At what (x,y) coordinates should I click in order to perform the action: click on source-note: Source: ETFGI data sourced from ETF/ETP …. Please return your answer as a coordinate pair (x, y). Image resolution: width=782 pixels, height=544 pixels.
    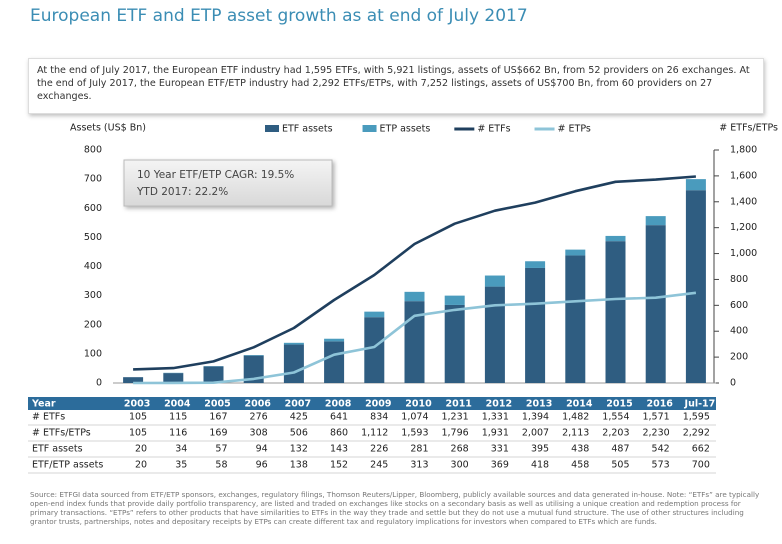
    Looking at the image, I should click on (395, 508).